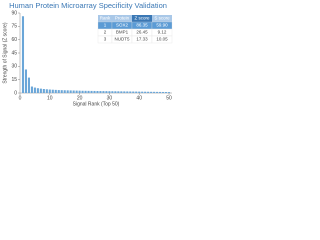 Image resolution: width=320 pixels, height=240 pixels. Describe the element at coordinates (162, 25) in the screenshot. I see `table-cell-text: 59.90` at that location.